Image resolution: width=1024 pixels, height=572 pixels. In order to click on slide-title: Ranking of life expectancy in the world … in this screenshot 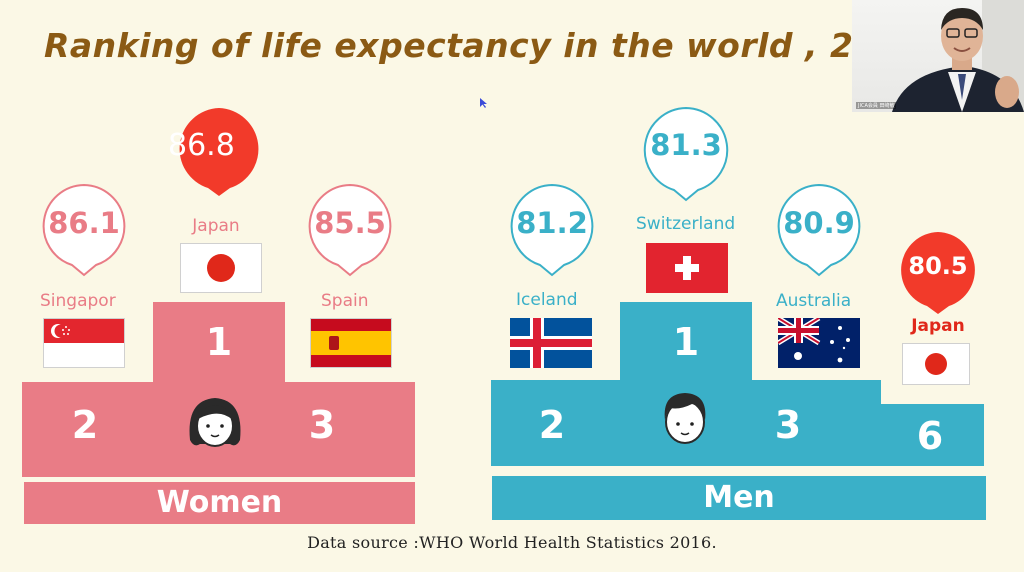, I will do `click(472, 45)`.